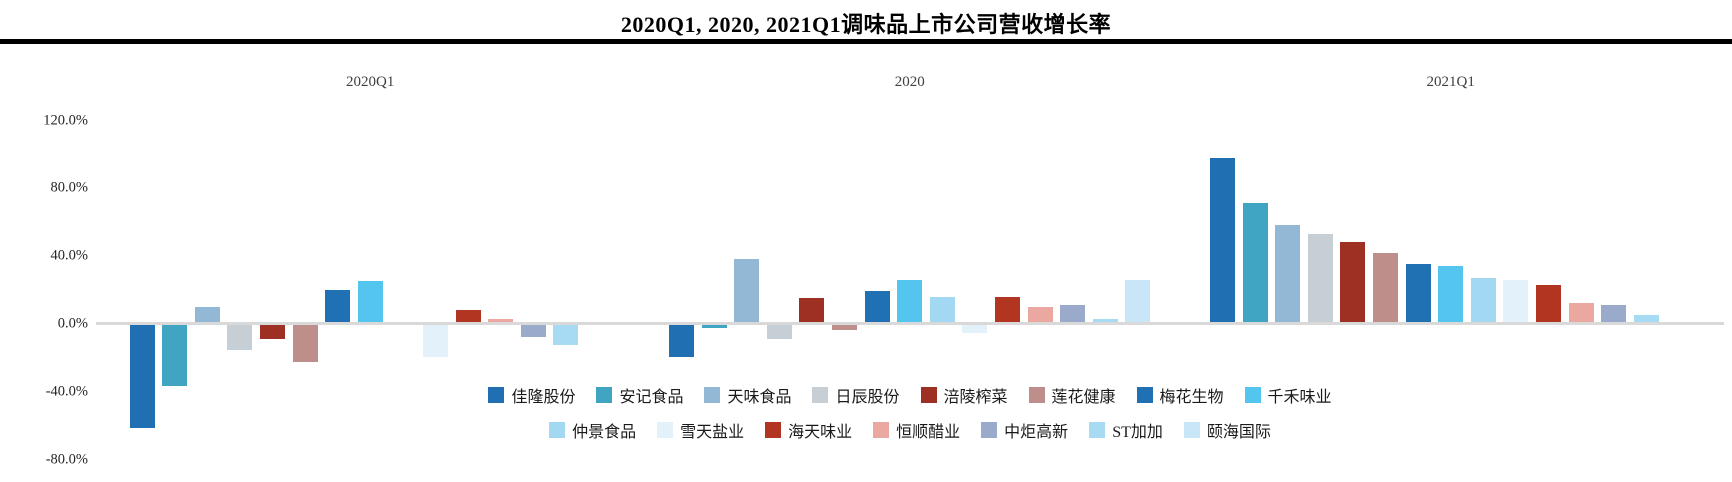  What do you see at coordinates (1646, 318) in the screenshot?
I see `bar-2021Q1-ST加加` at bounding box center [1646, 318].